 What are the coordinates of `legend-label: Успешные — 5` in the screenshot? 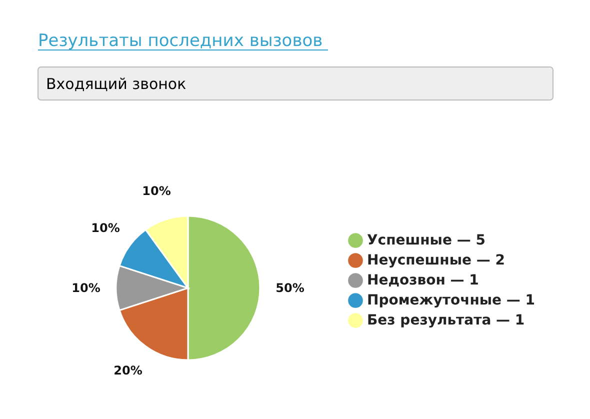 It's located at (426, 240).